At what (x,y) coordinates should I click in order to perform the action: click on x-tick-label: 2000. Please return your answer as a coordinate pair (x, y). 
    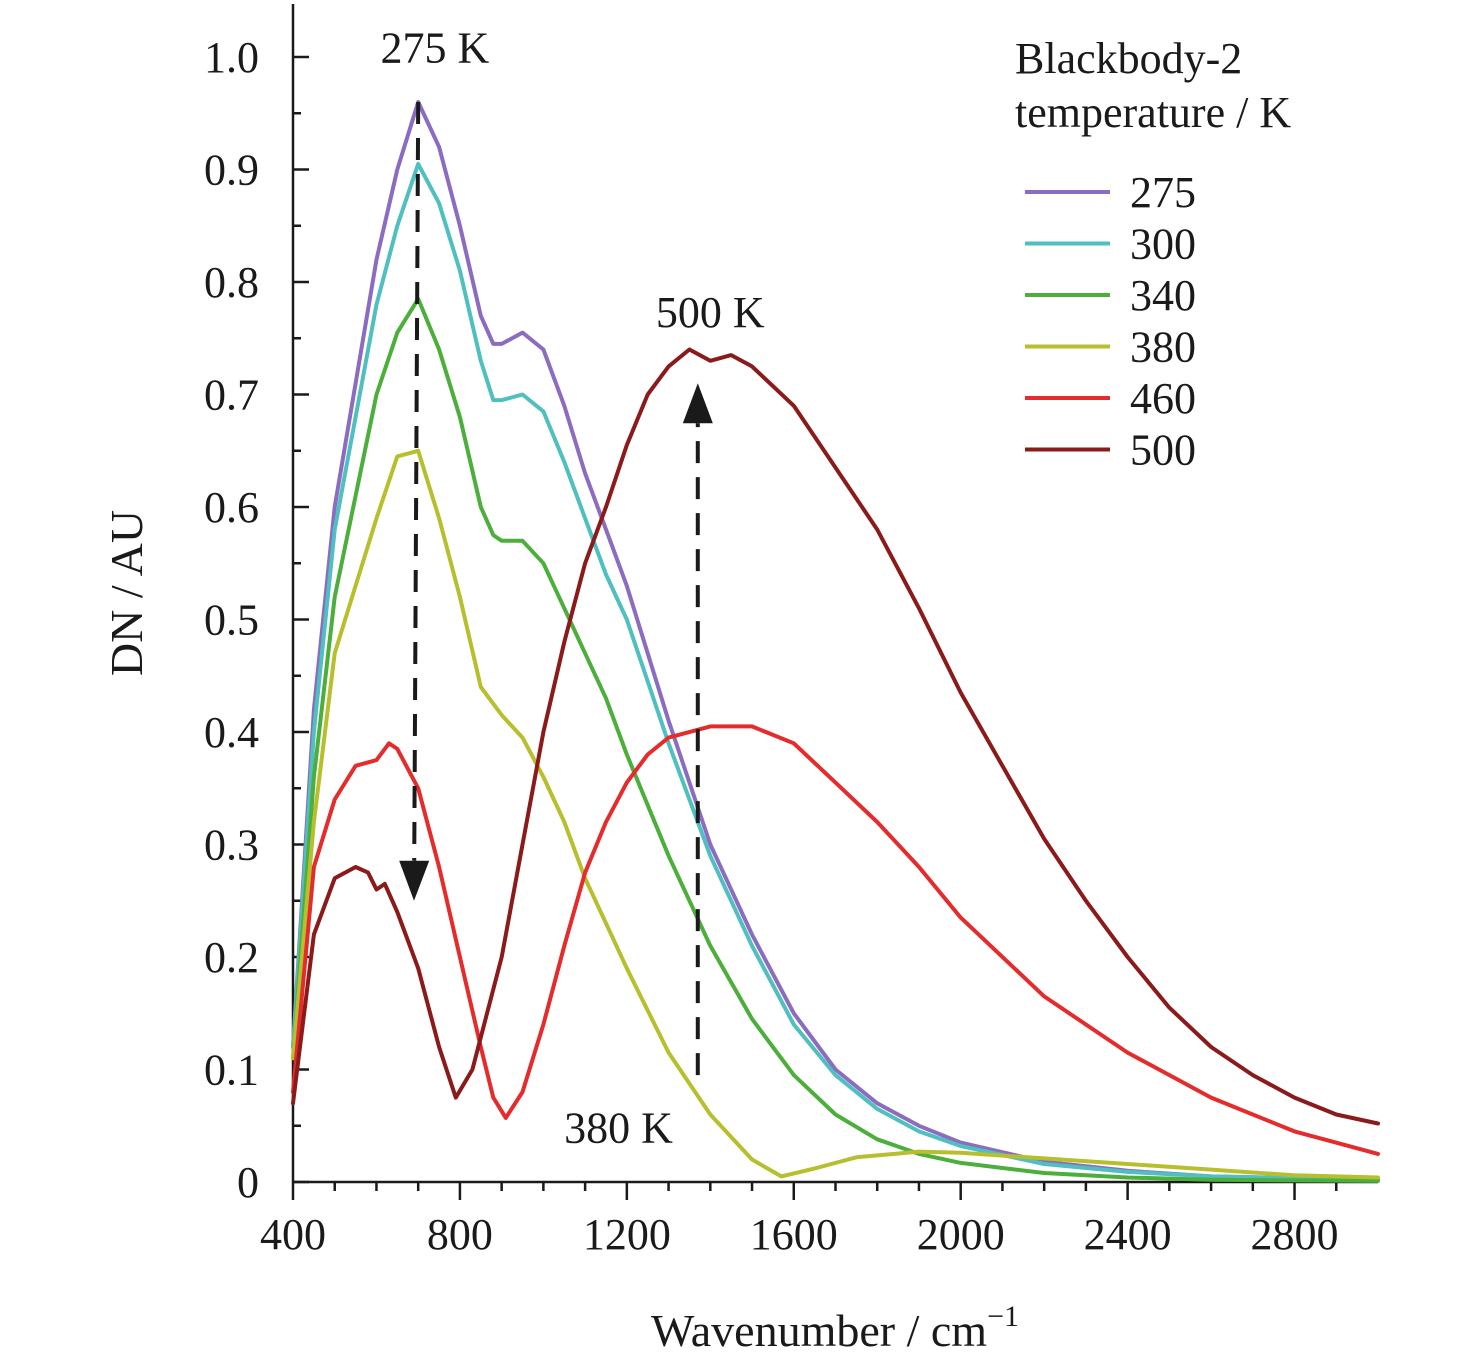
    Looking at the image, I should click on (961, 1234).